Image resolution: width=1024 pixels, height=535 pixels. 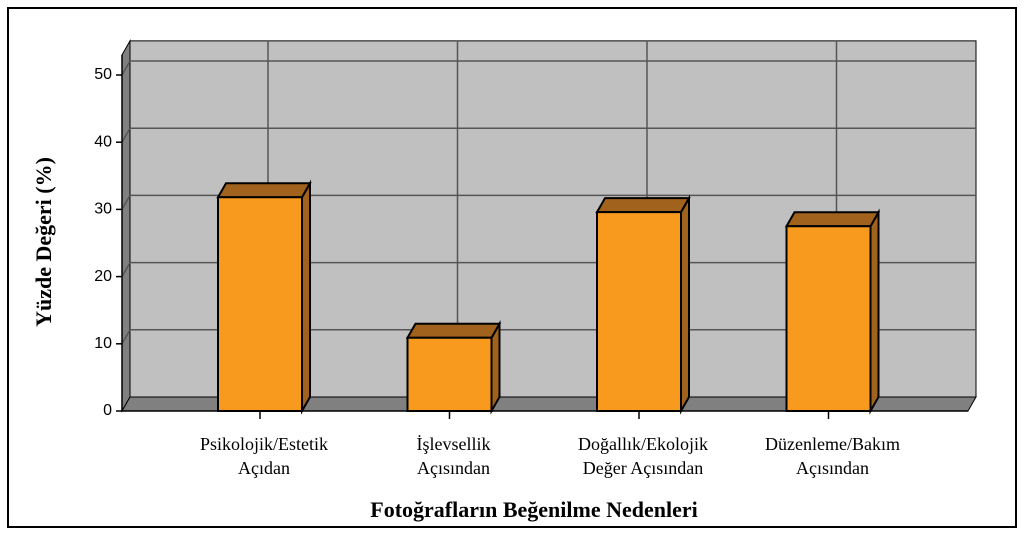 I want to click on y-tick-label: 0, so click(x=107, y=410).